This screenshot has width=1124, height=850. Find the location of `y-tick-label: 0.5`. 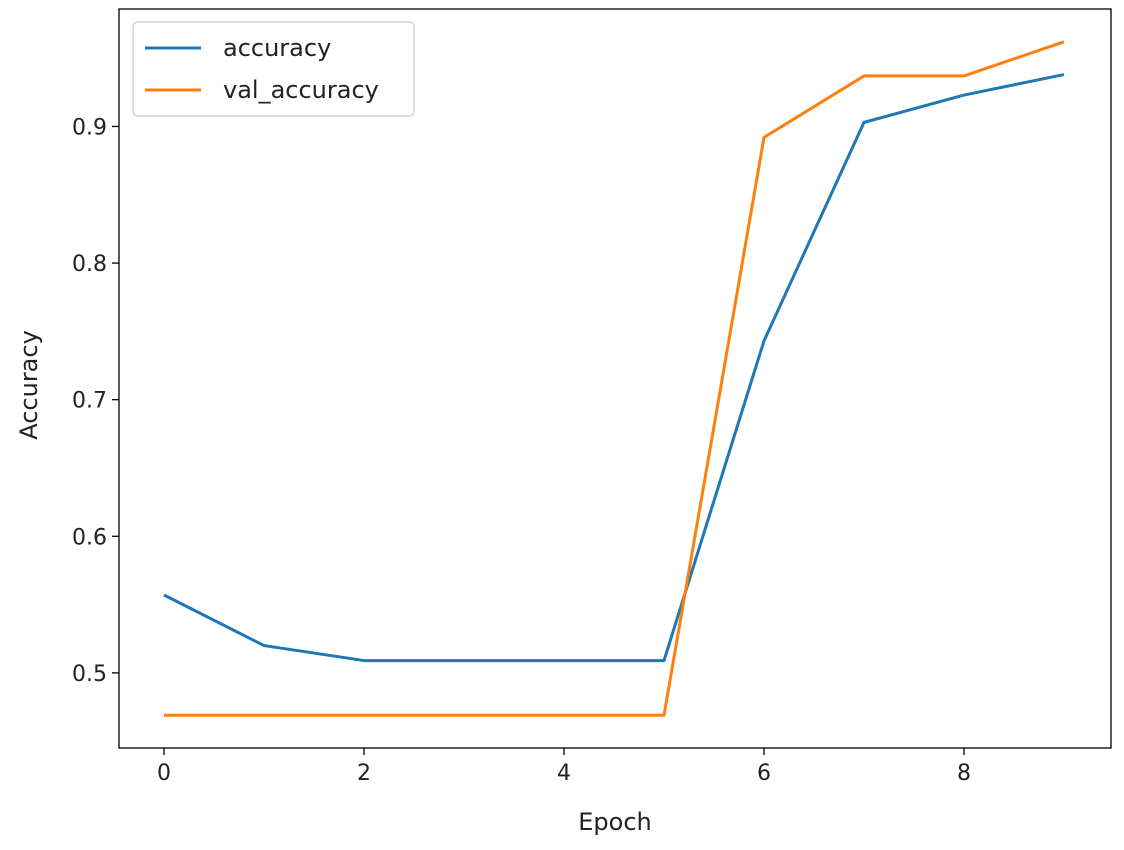

y-tick-label: 0.5 is located at coordinates (89, 674).